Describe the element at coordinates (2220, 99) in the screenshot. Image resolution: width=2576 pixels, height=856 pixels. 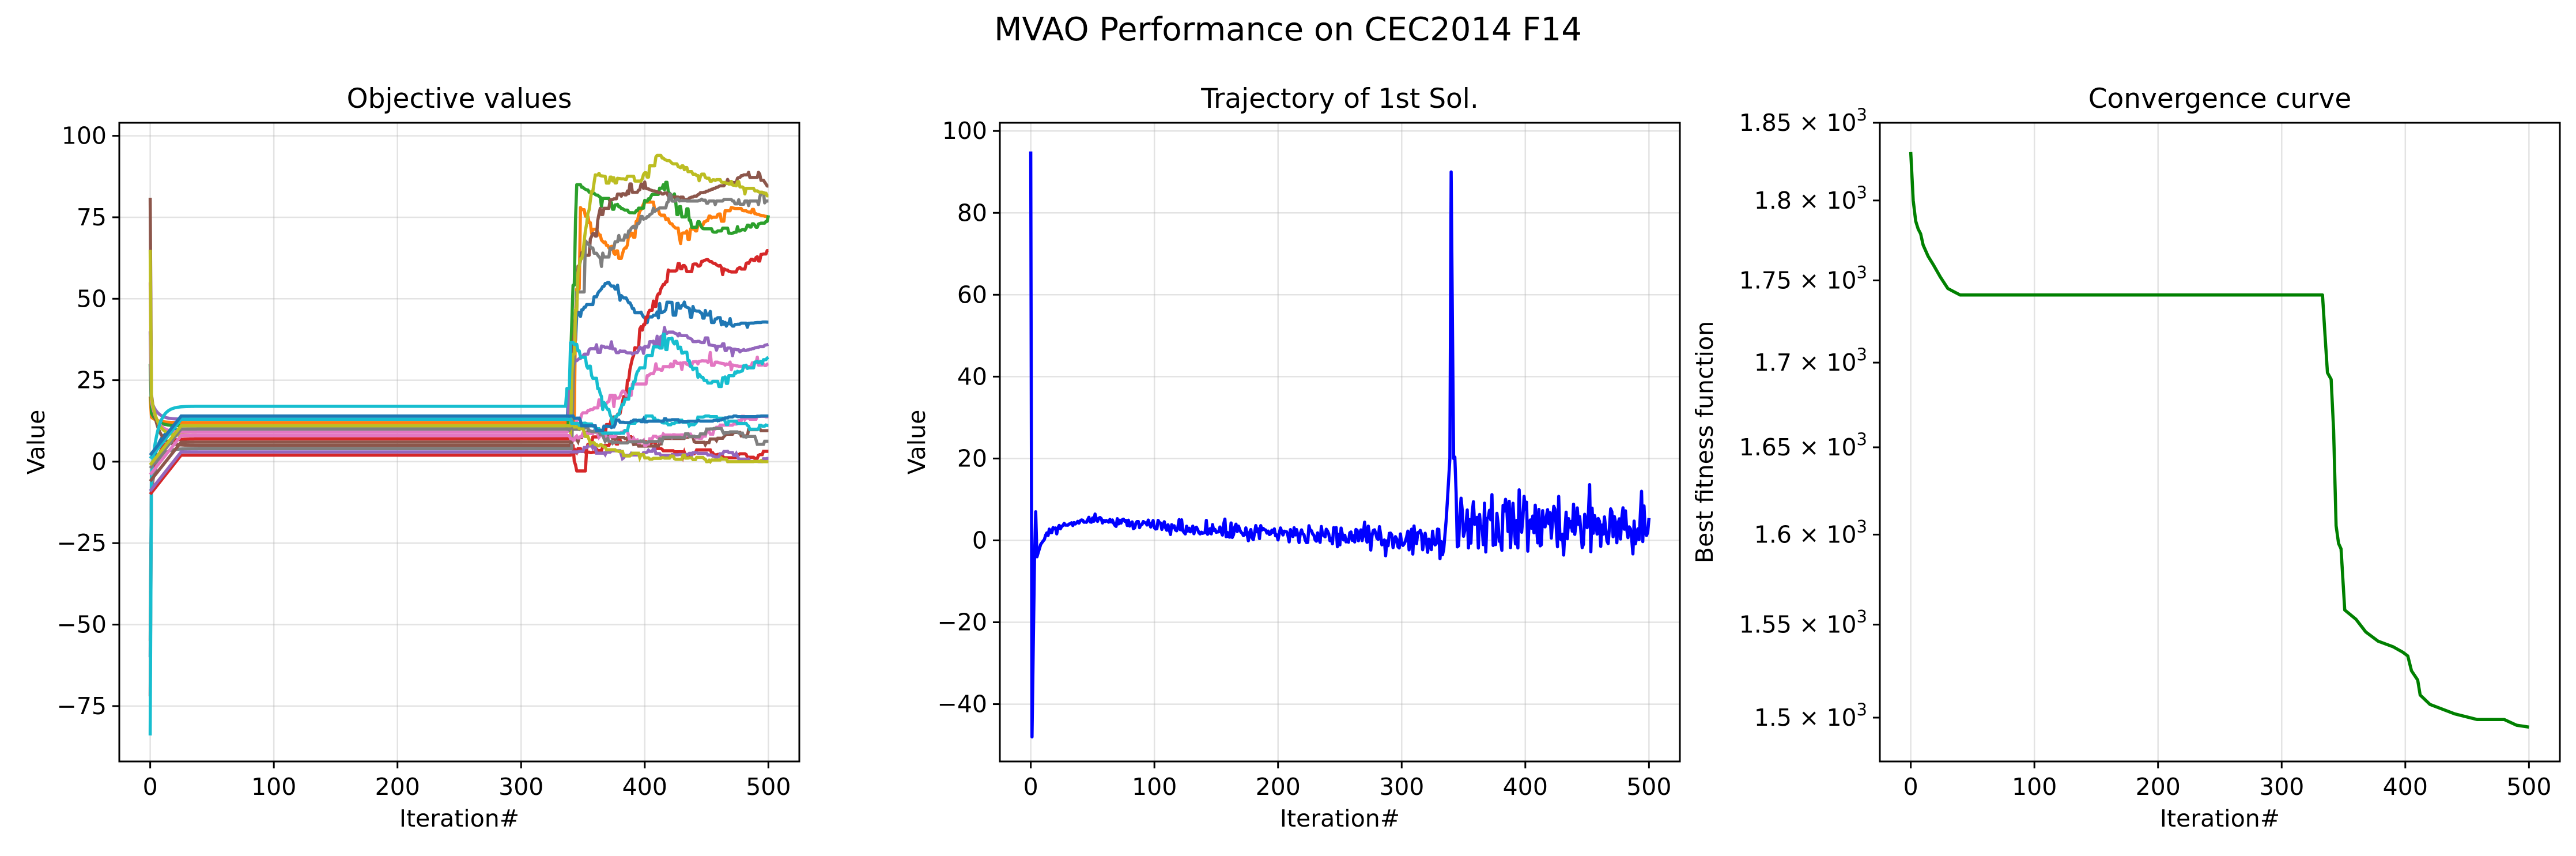
I see `panel-title: Convergence curve` at that location.